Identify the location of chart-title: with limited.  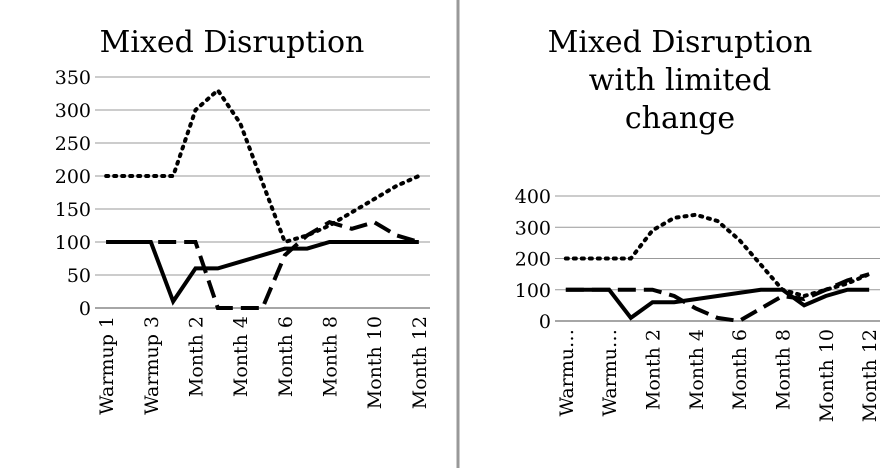
(680, 80).